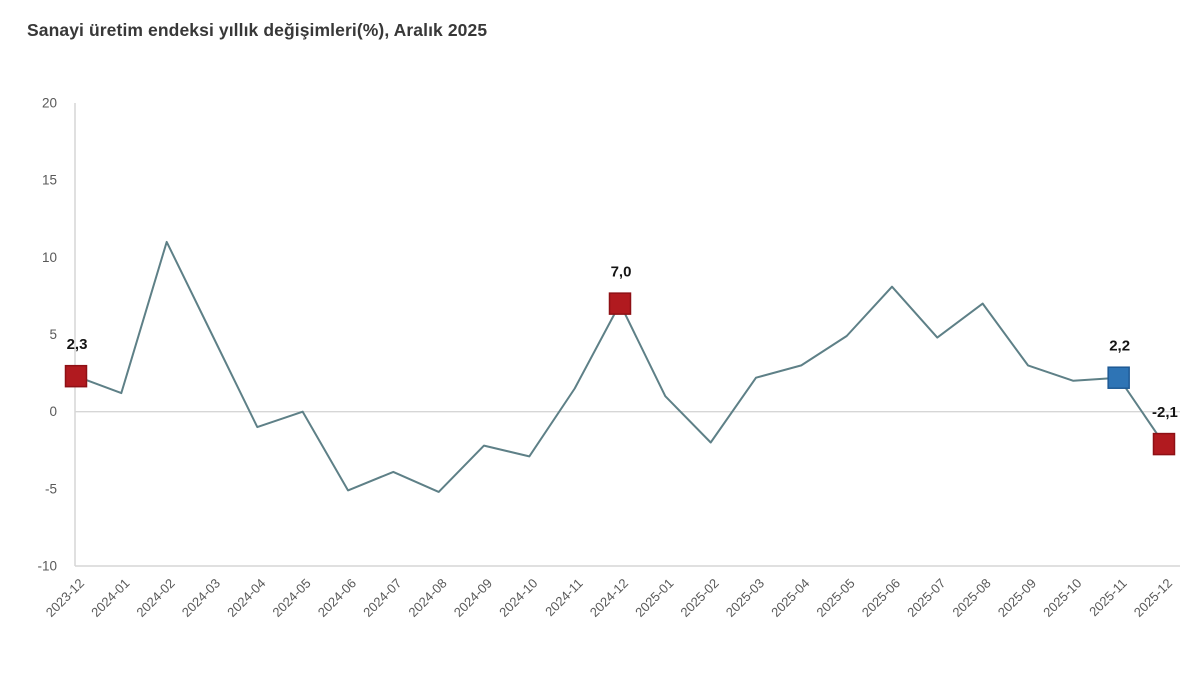 Image resolution: width=1201 pixels, height=675 pixels. What do you see at coordinates (1017, 598) in the screenshot?
I see `x-tick-label: 2025-09` at bounding box center [1017, 598].